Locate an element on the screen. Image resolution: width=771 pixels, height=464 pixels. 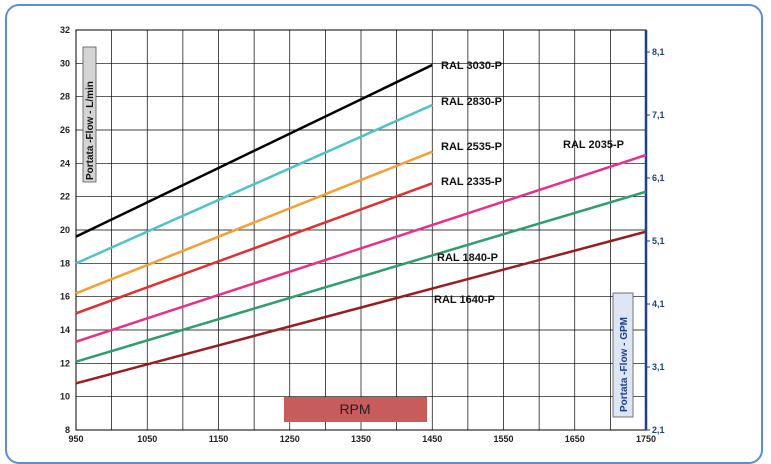
series-label: RAL 1840-P is located at coordinates (467, 258).